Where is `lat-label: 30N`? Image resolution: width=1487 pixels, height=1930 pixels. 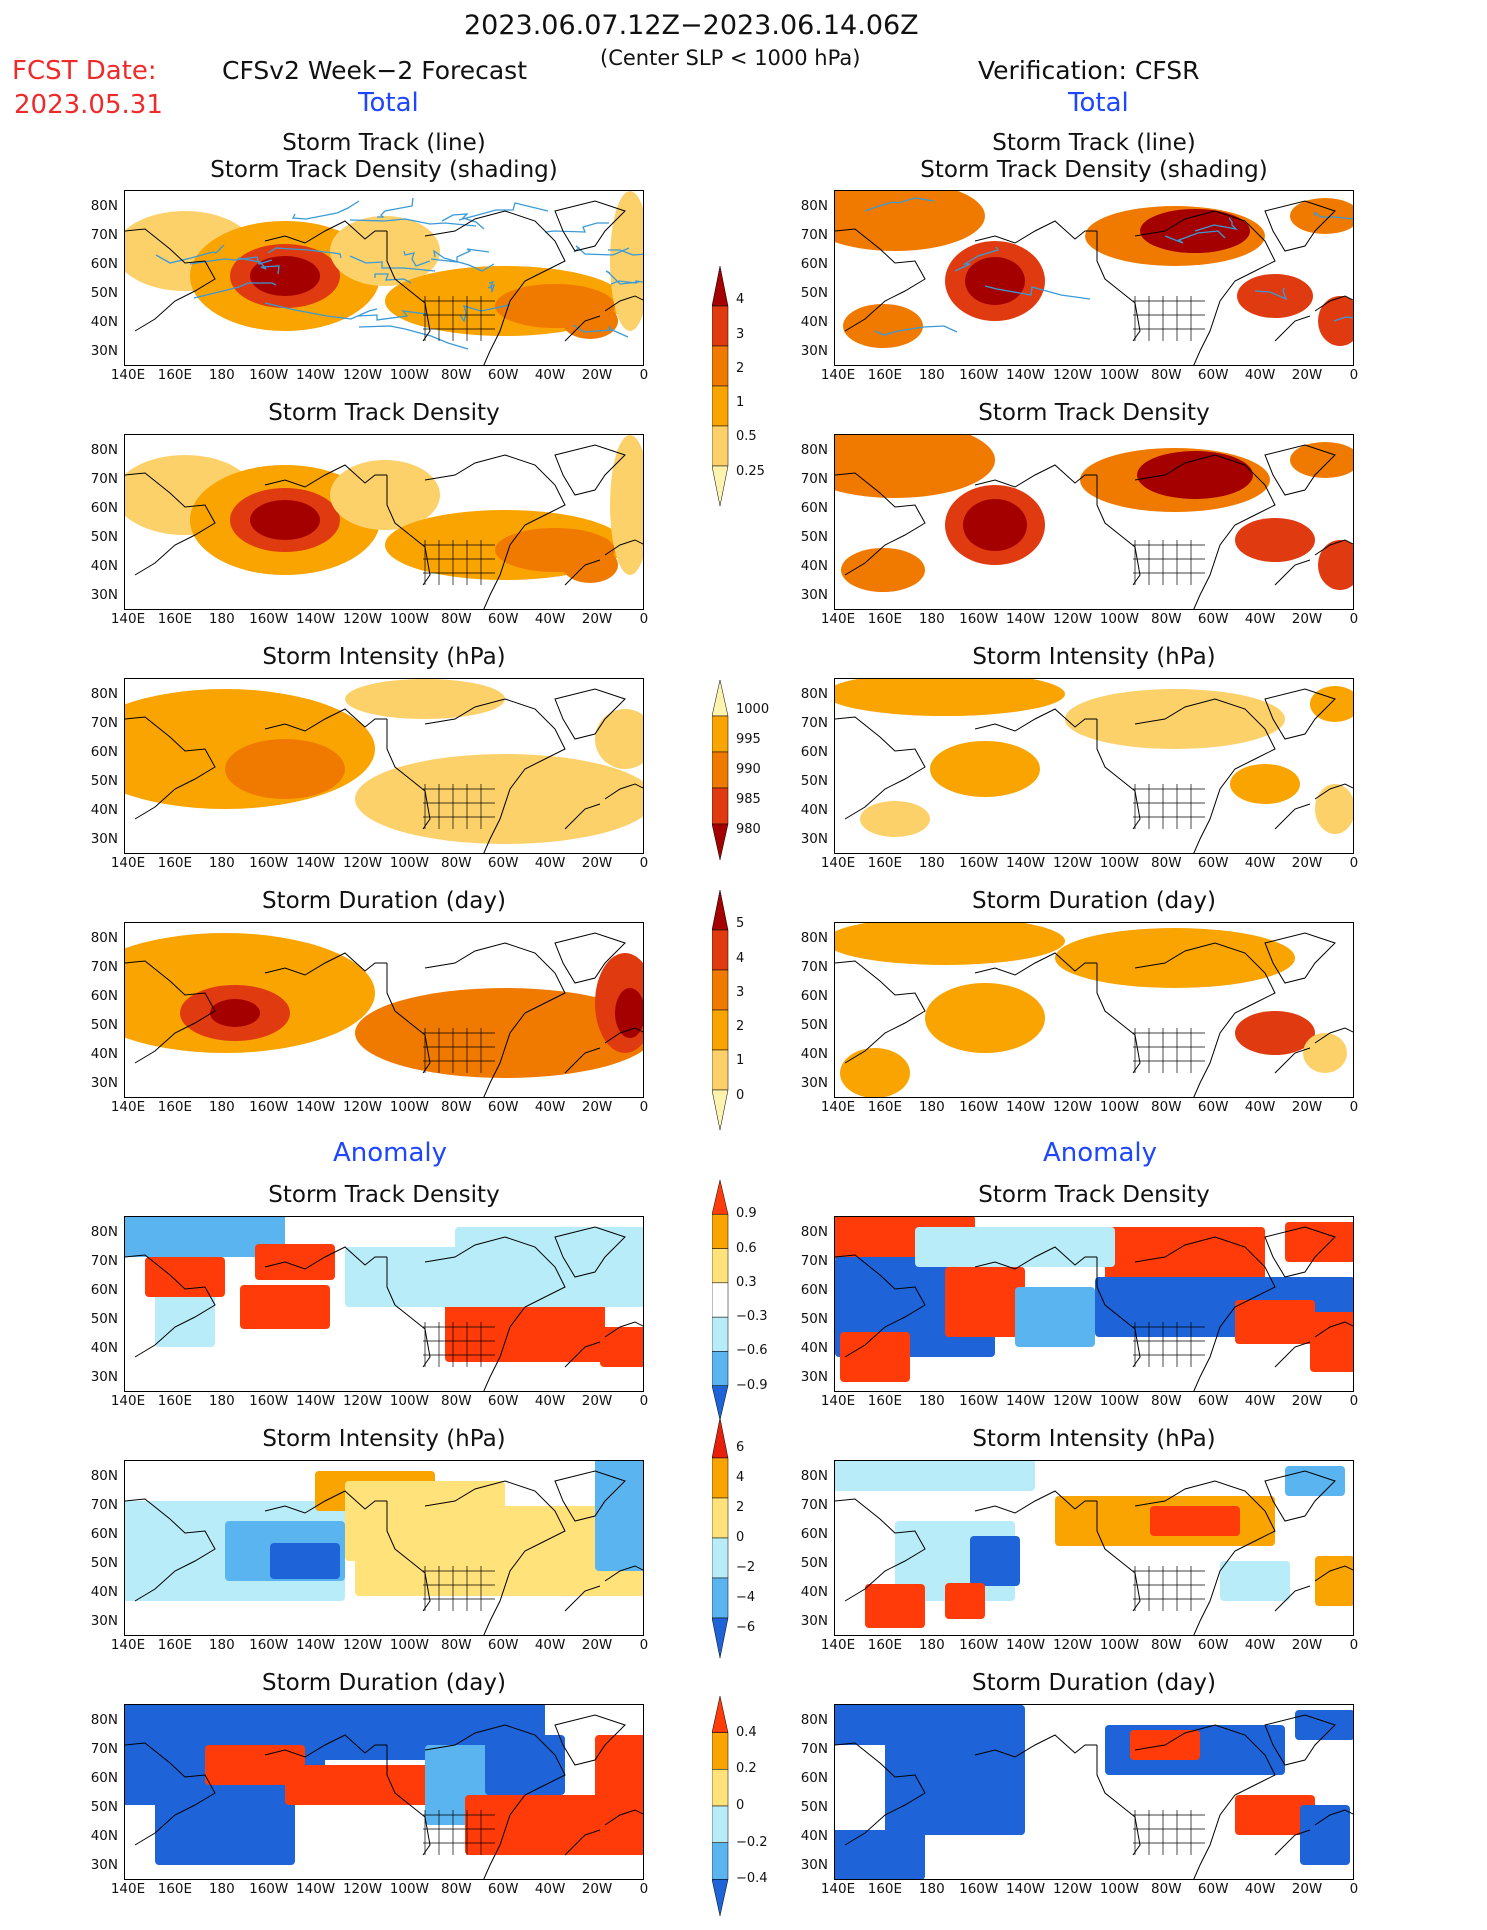
lat-label: 30N is located at coordinates (104, 1377).